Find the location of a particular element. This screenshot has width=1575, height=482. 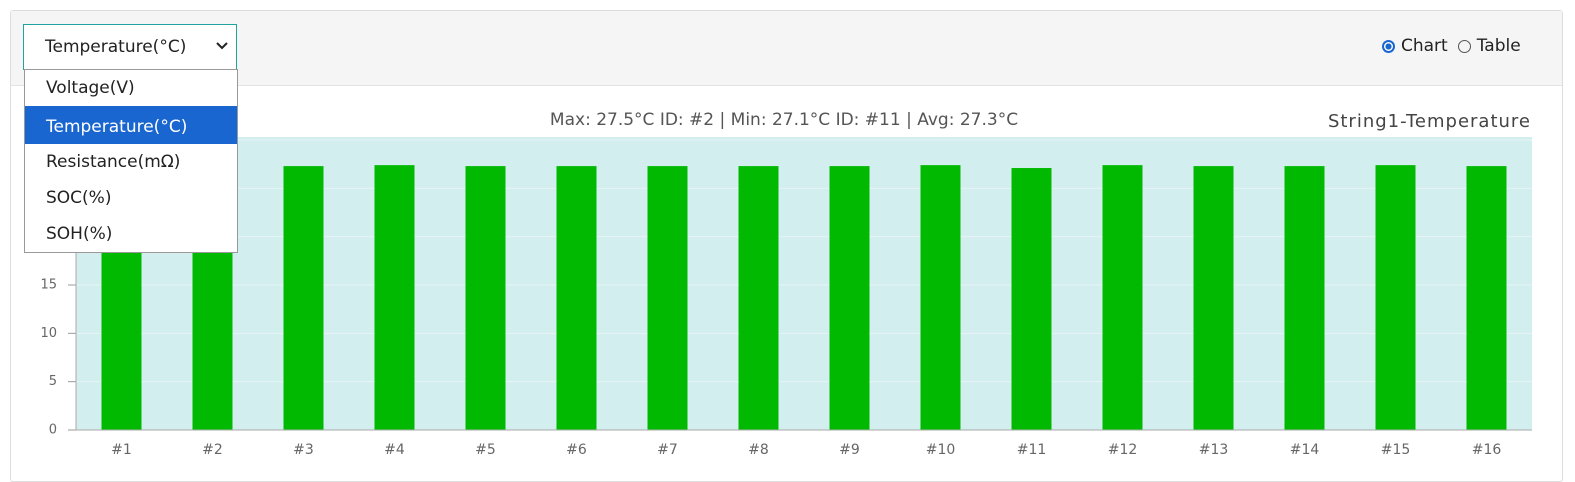

x-tick-label: #10 is located at coordinates (941, 450).